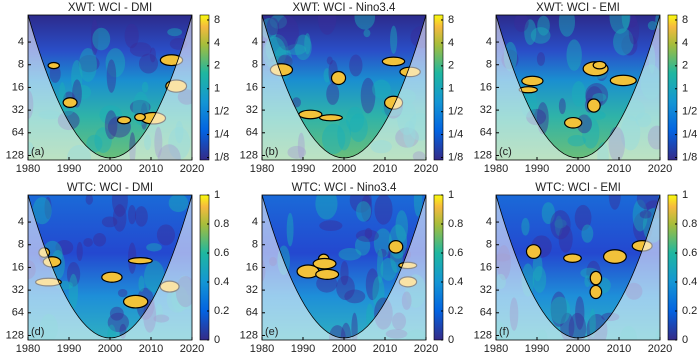 The width and height of the screenshot is (700, 355). I want to click on x-tick-label: 1980, so click(28, 349).